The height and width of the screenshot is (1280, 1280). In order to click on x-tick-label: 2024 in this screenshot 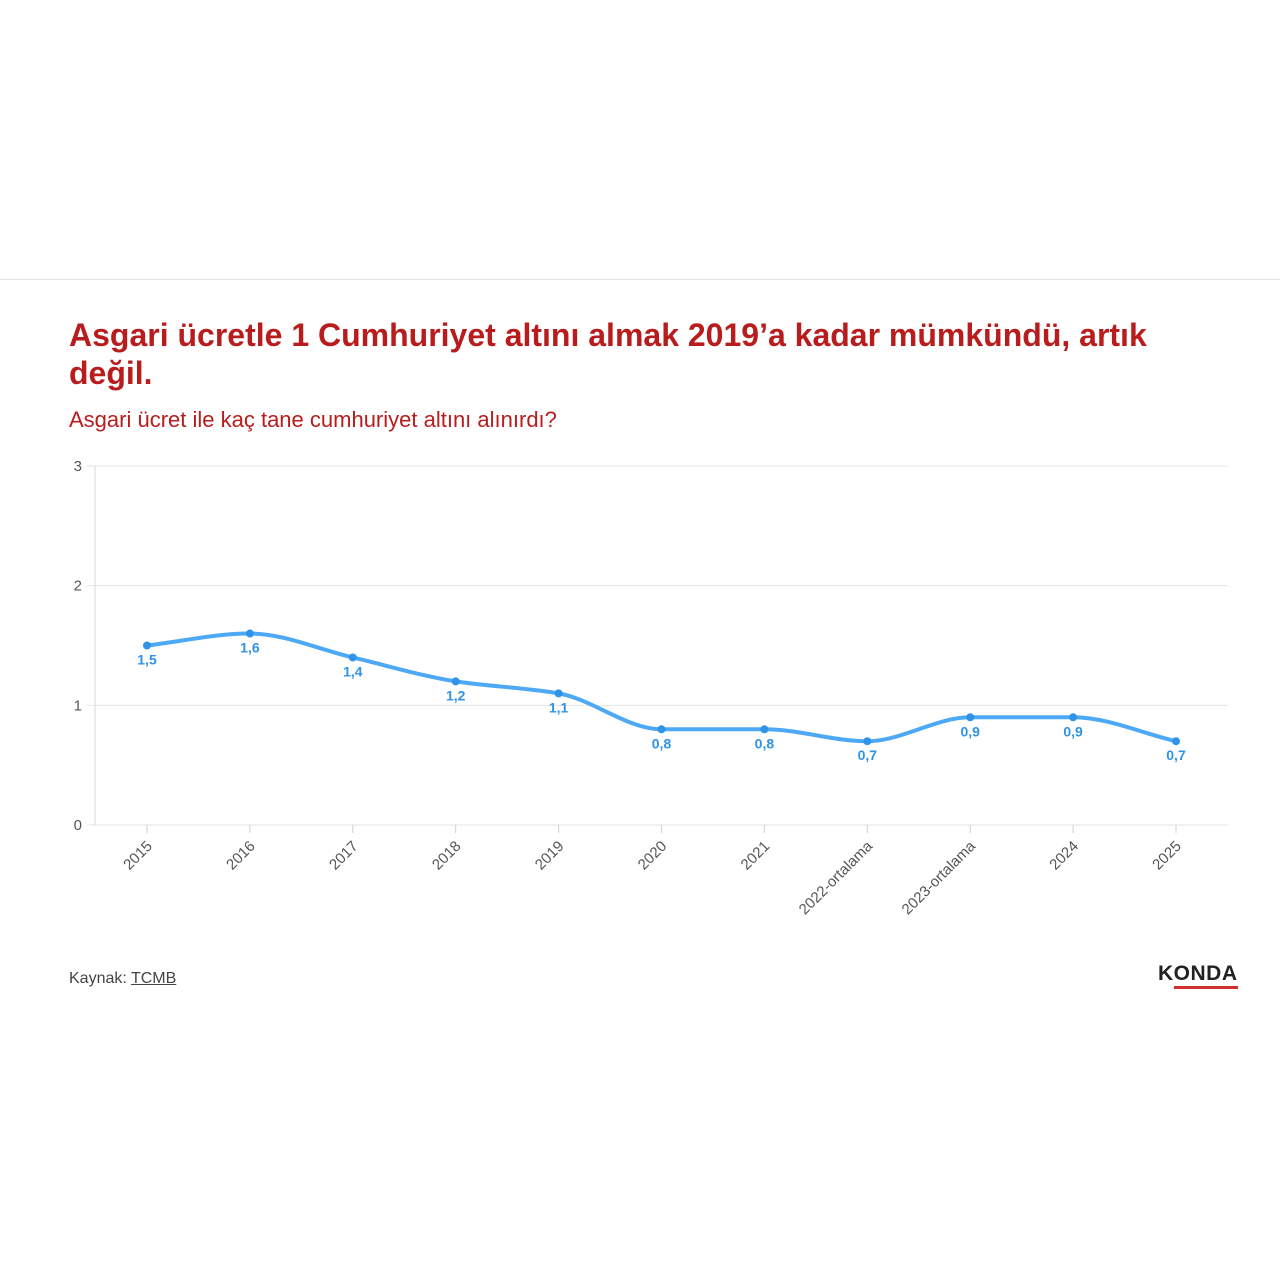, I will do `click(1064, 856)`.